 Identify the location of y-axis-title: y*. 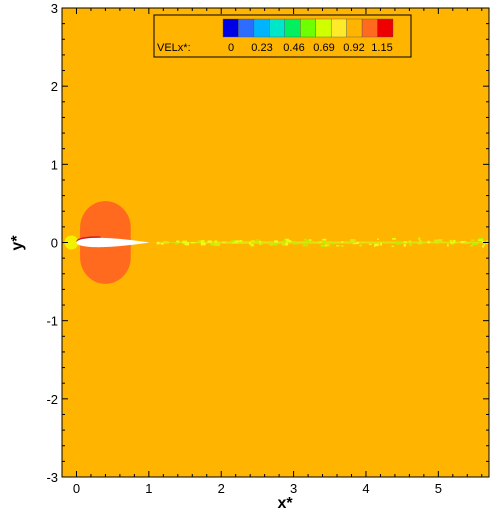
(17, 243).